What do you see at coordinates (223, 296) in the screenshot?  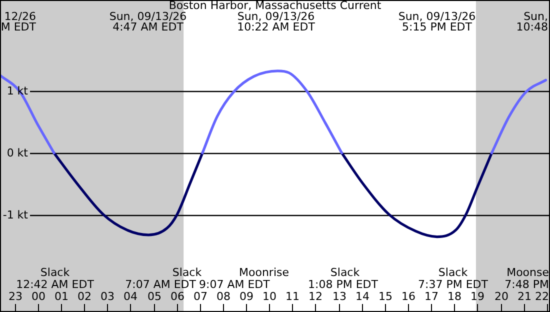 I see `x-tick-label: 08` at bounding box center [223, 296].